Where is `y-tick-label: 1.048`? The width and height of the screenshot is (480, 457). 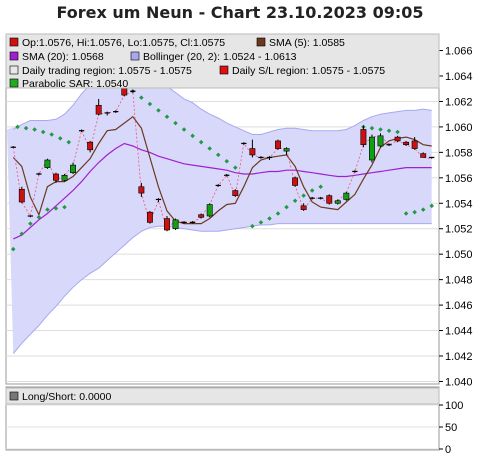
y-tick-label: 1.048 is located at coordinates (459, 281).